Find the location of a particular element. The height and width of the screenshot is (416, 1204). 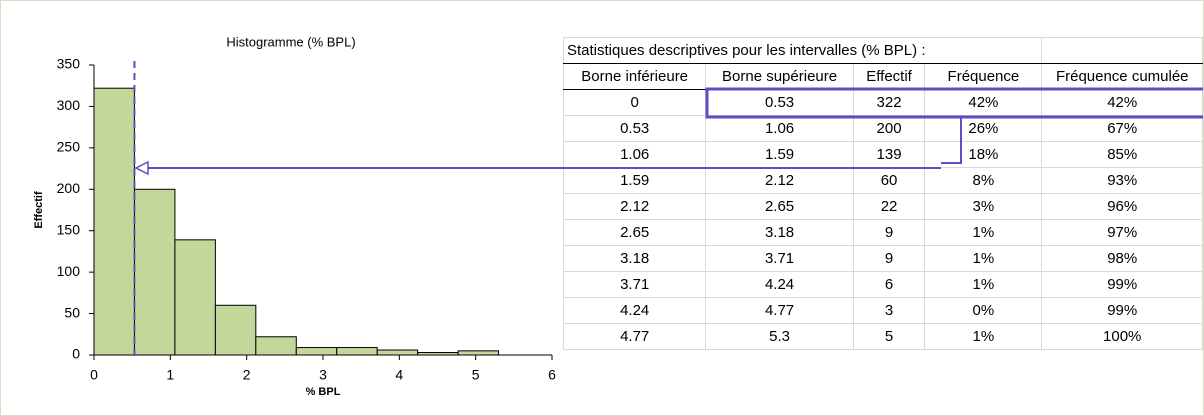

y-tick-label: 0 is located at coordinates (76, 354).